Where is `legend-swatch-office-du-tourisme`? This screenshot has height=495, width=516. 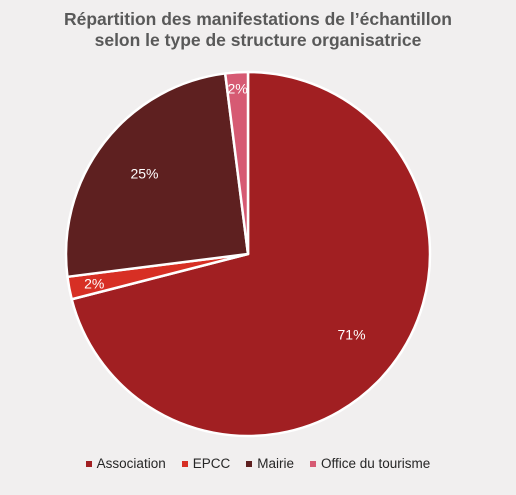 legend-swatch-office-du-tourisme is located at coordinates (313, 463).